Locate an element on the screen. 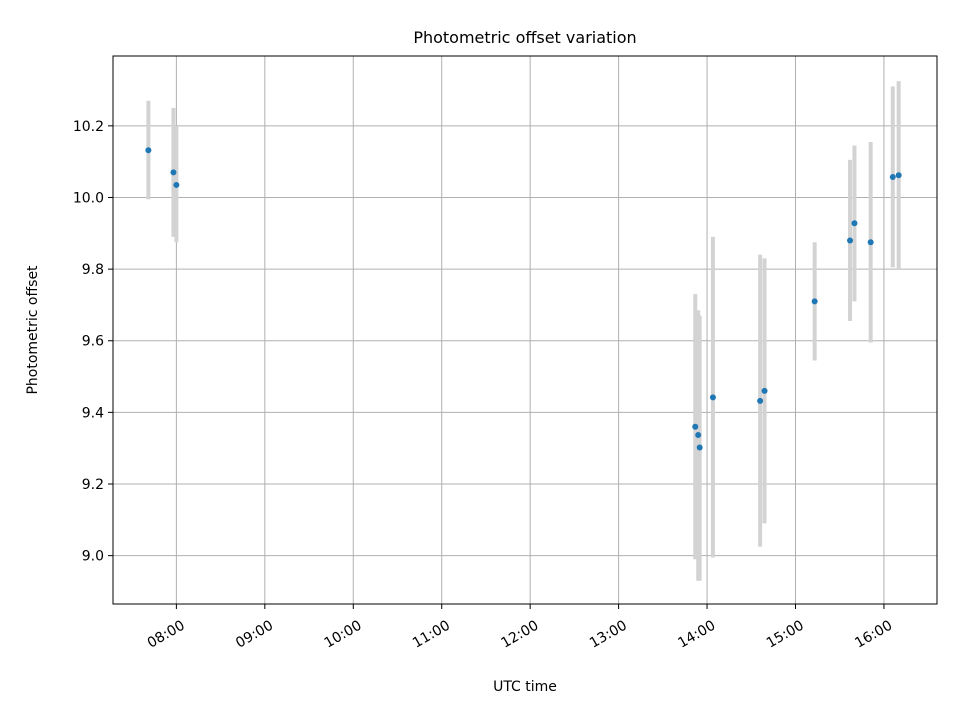 This screenshot has width=960, height=720. y-tick-label: 9.6 is located at coordinates (93, 342).